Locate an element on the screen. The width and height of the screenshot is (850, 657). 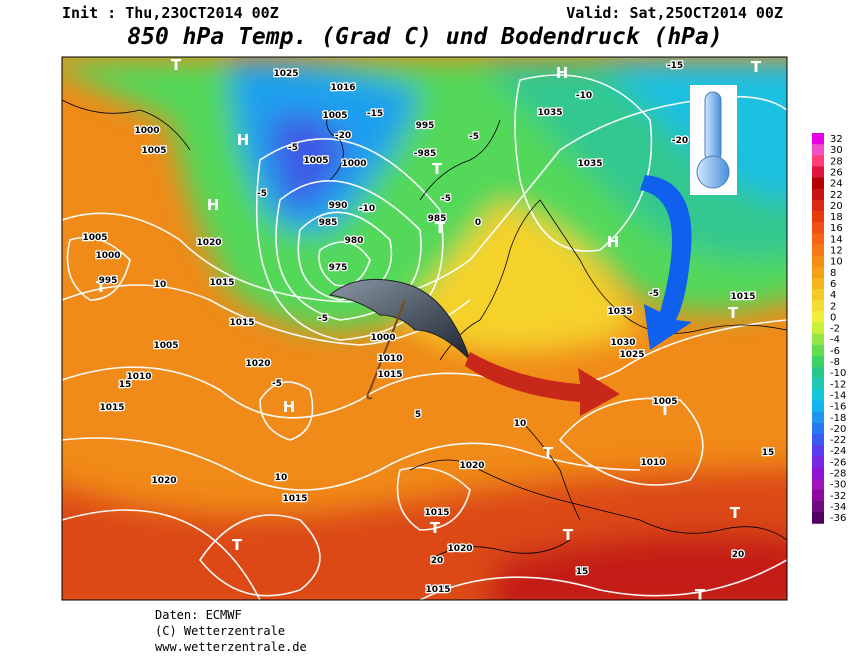
colorbar-label: 2 is located at coordinates (833, 306).